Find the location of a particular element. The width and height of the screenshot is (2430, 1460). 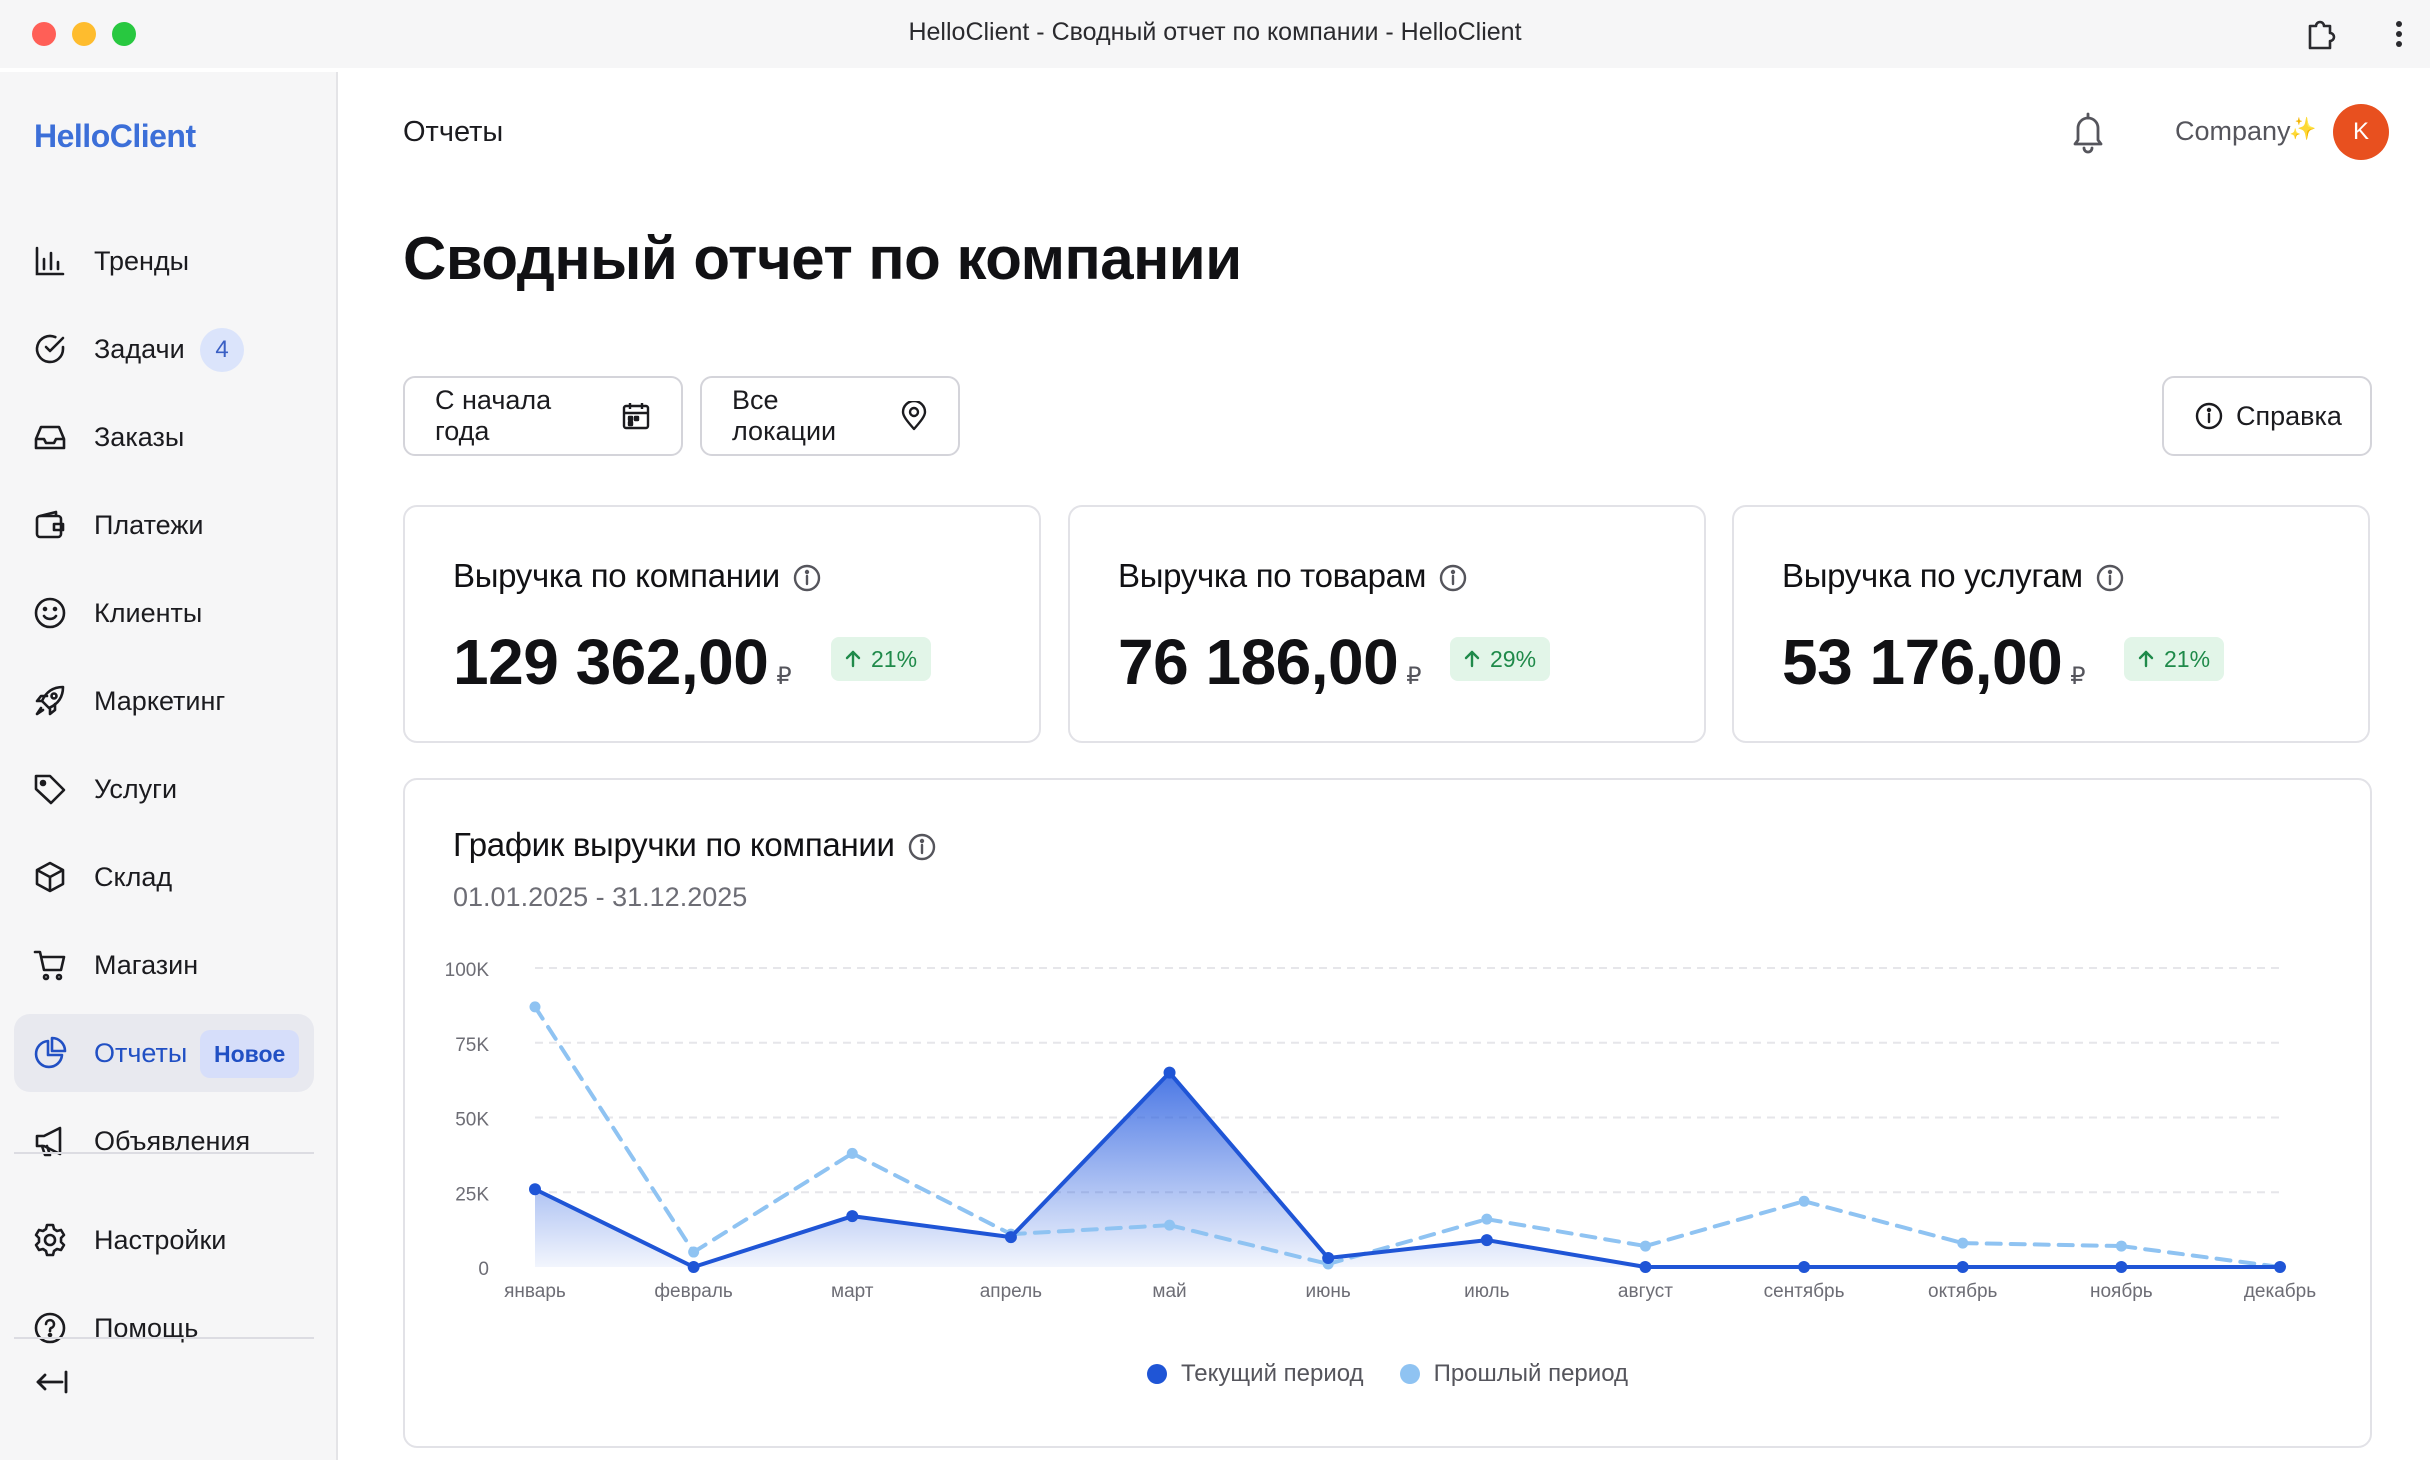

bell-icon is located at coordinates (2088, 132).